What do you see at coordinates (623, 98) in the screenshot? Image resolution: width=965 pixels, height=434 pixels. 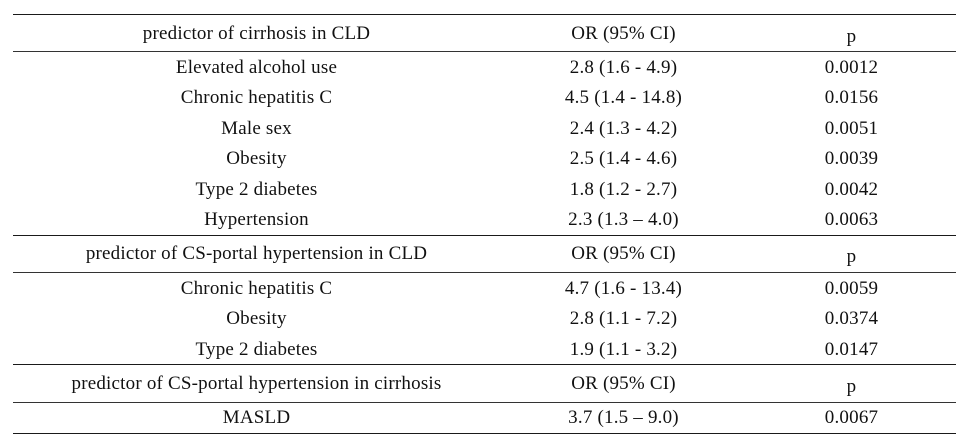 I see `odds-ratio-cell: 4.5 (1.4 - 14.8)` at bounding box center [623, 98].